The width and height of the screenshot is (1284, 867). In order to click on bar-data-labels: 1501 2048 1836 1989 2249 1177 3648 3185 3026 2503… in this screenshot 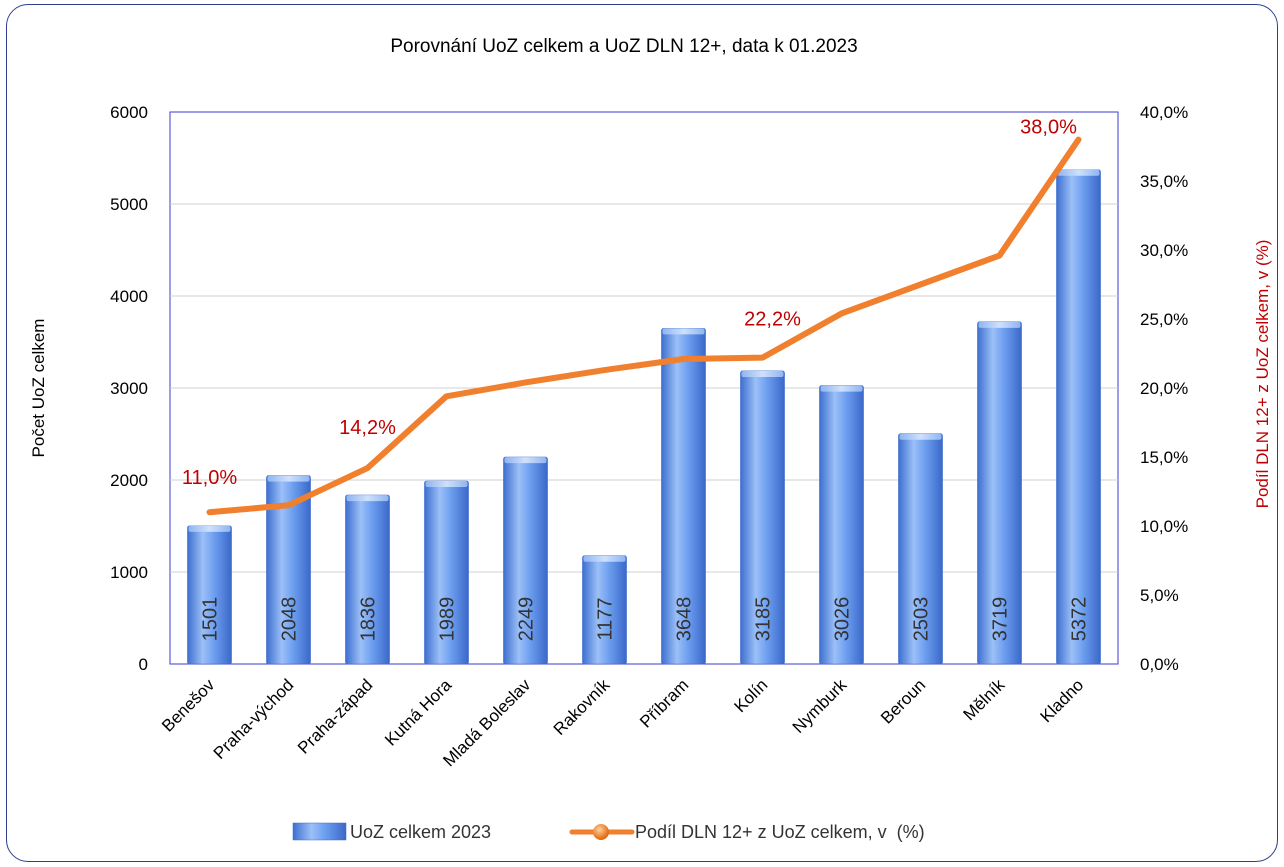, I will do `click(645, 619)`.